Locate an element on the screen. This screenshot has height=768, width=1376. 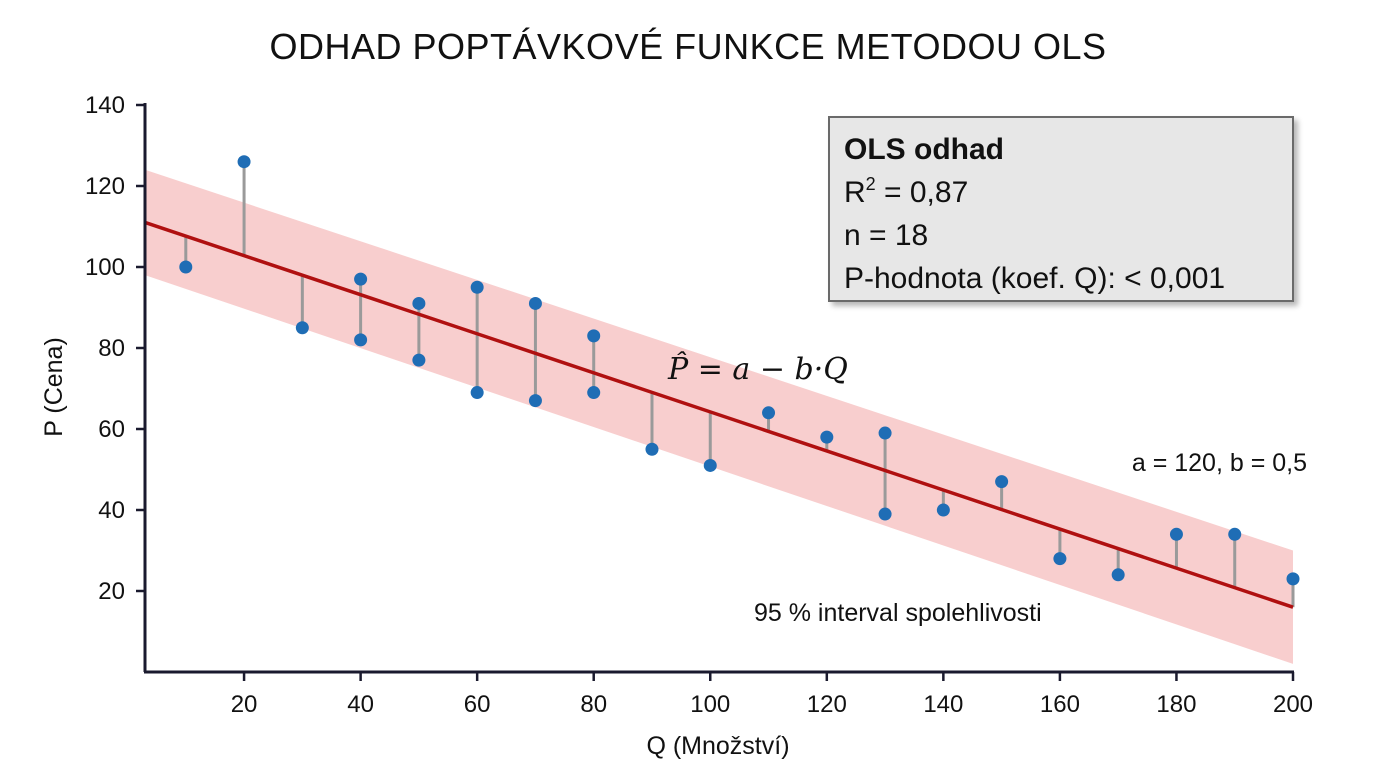
r-squared-label: R is located at coordinates (855, 192).